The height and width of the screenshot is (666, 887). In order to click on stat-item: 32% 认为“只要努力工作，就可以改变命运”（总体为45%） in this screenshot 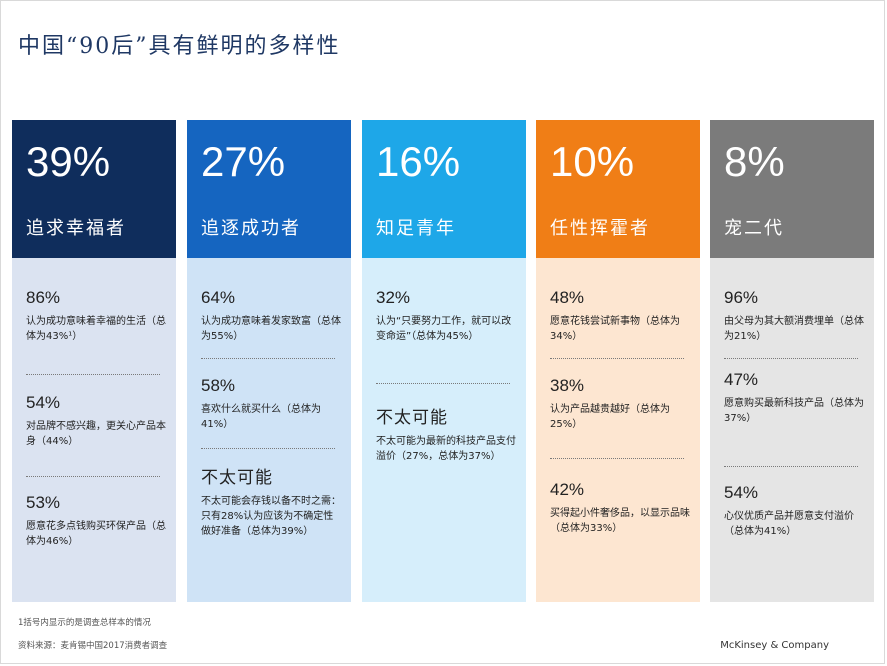, I will do `click(446, 316)`.